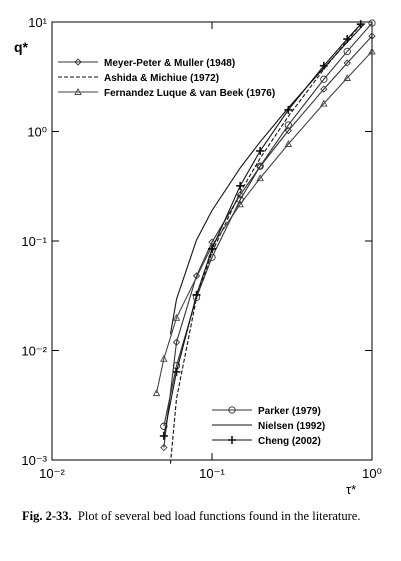 The width and height of the screenshot is (401, 561). I want to click on y-tick-label: 10⁻³, so click(34, 460).